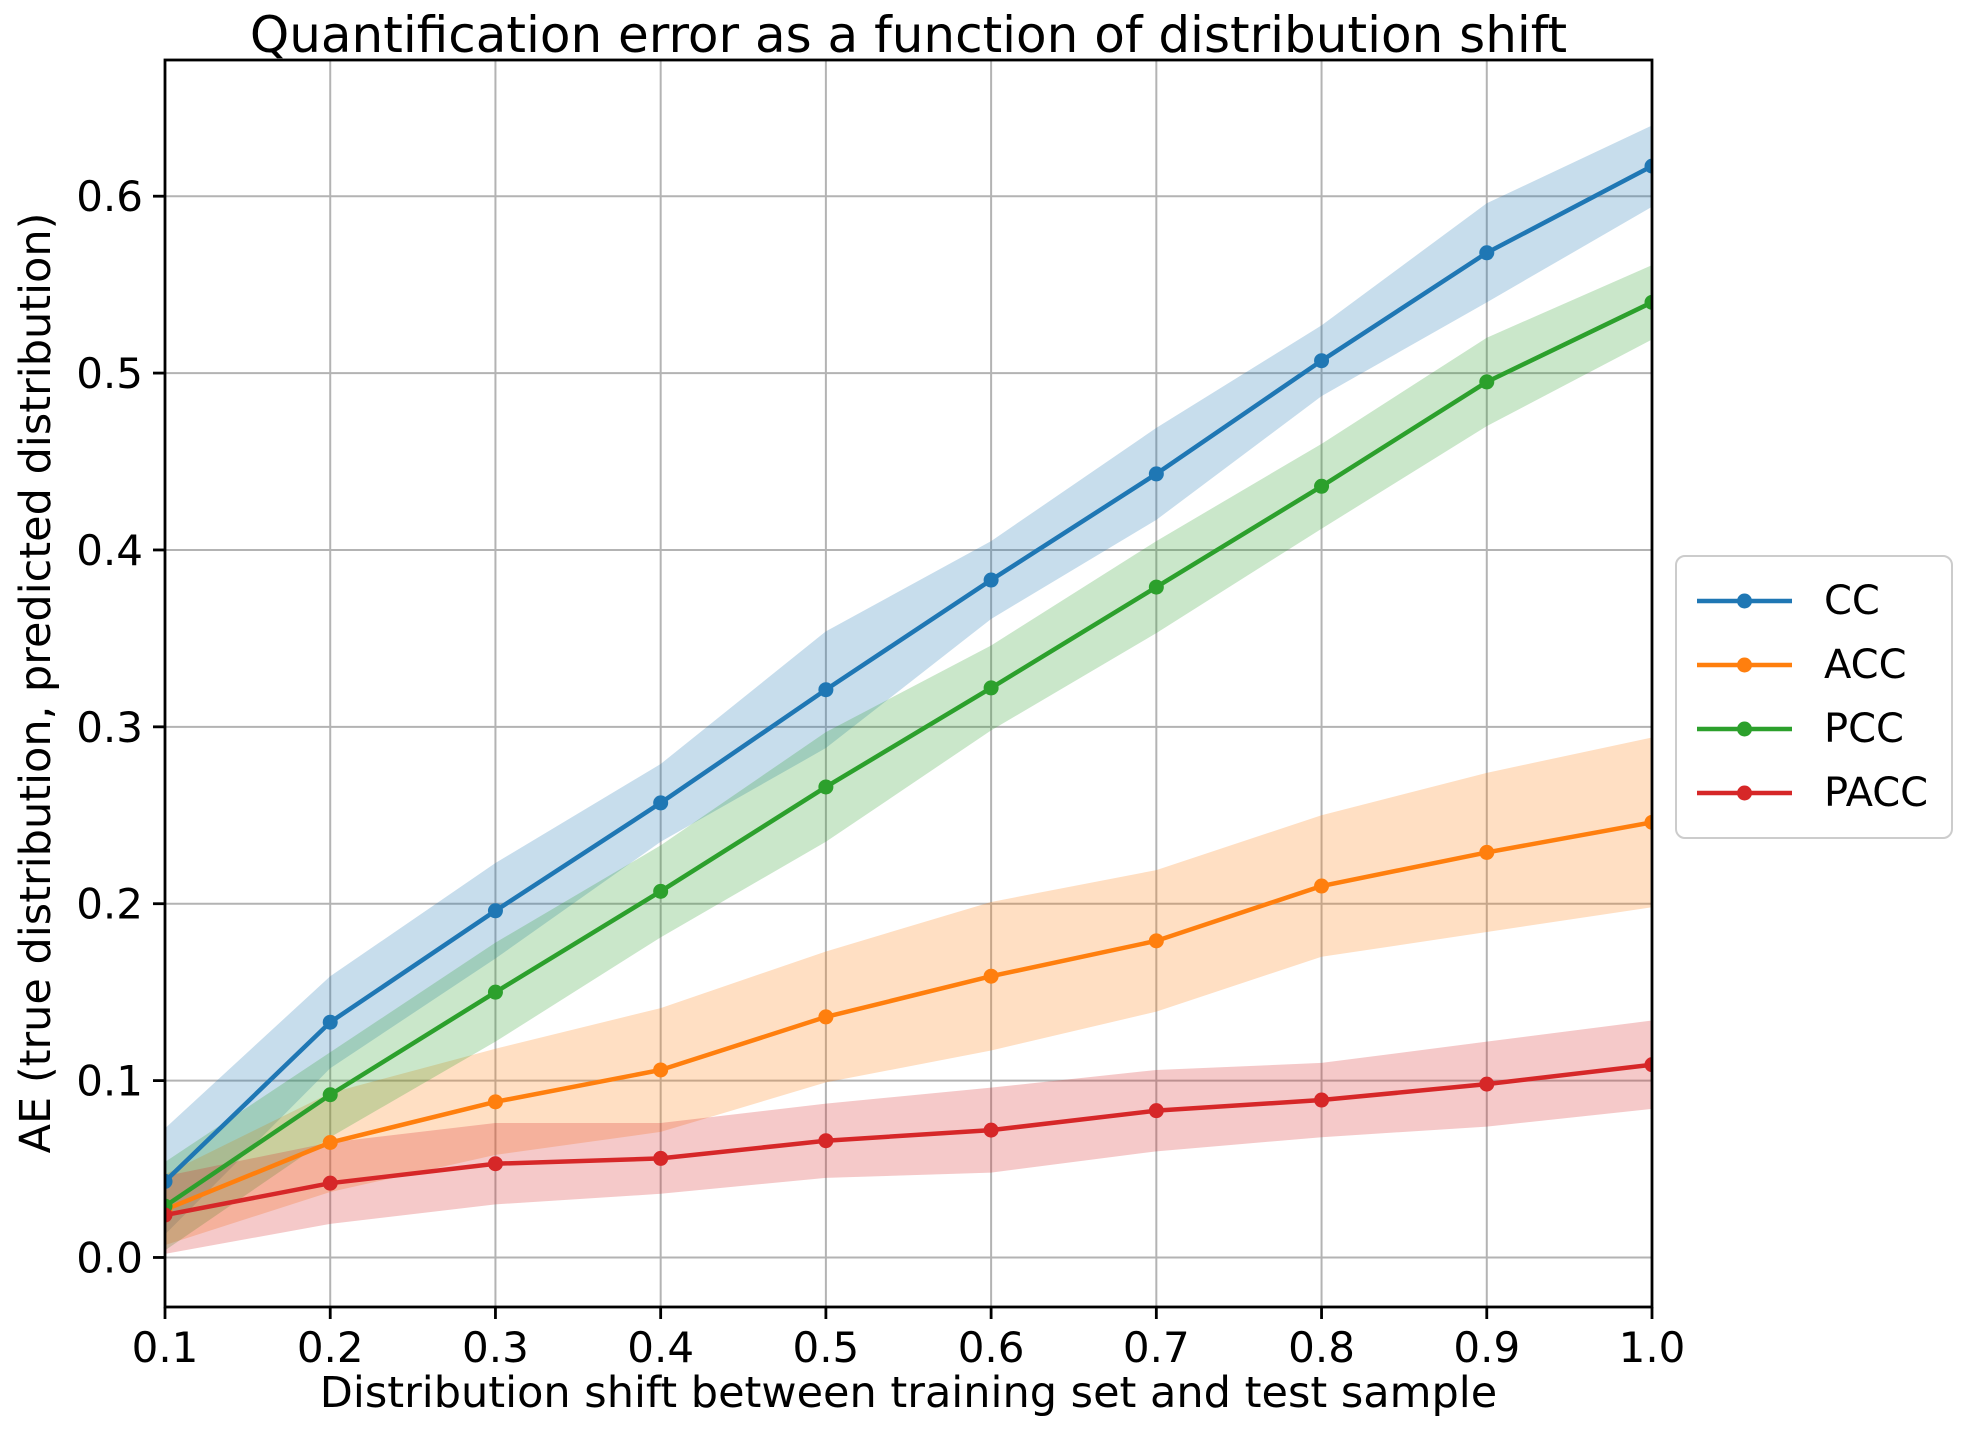 The height and width of the screenshot is (1446, 1969). I want to click on legend-item-acc: ACC, so click(1814, 665).